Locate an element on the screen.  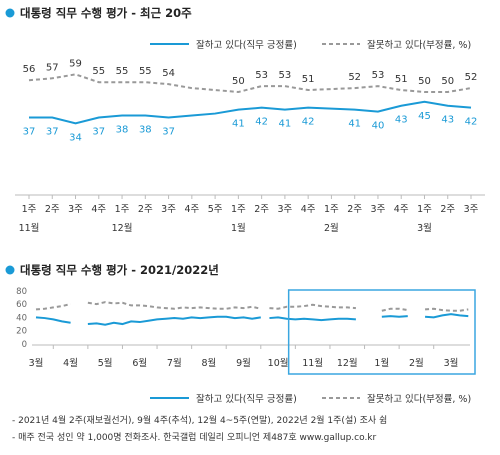
legend1-positive-label: 잘하고 있다(직무 긍정률) is located at coordinates (246, 45).